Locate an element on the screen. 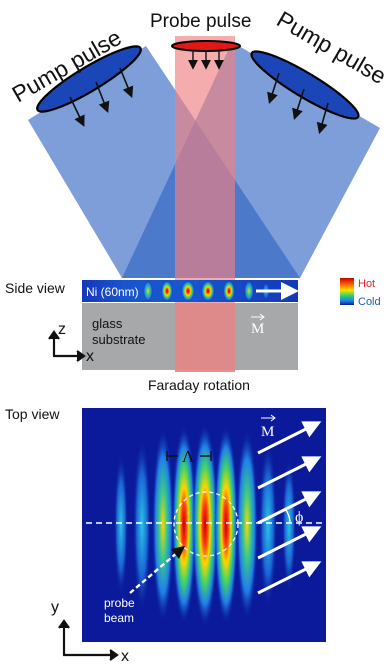 The height and width of the screenshot is (664, 391). glass-label-2: substrate is located at coordinates (118, 339).